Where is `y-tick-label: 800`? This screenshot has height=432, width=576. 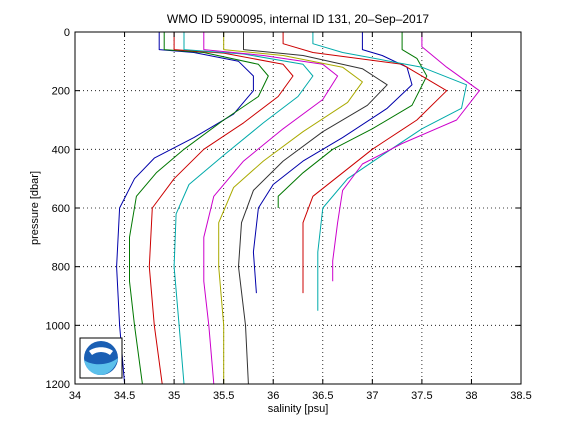 y-tick-label: 800 is located at coordinates (61, 268).